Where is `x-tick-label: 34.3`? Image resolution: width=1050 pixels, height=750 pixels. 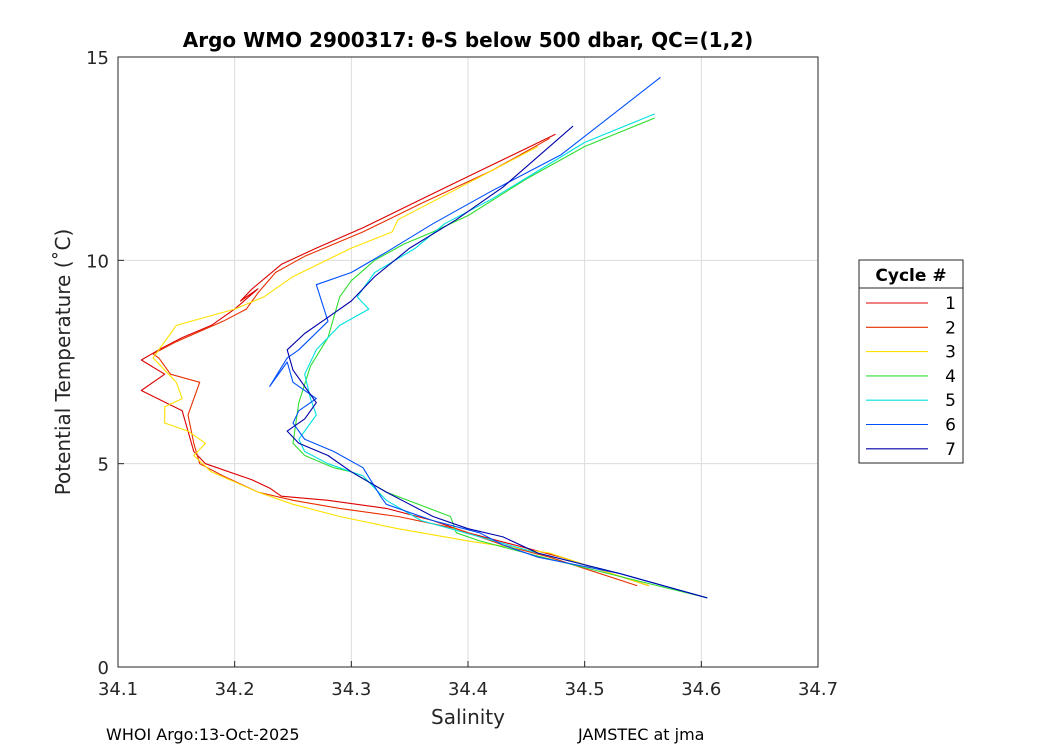
x-tick-label: 34.3 is located at coordinates (351, 689).